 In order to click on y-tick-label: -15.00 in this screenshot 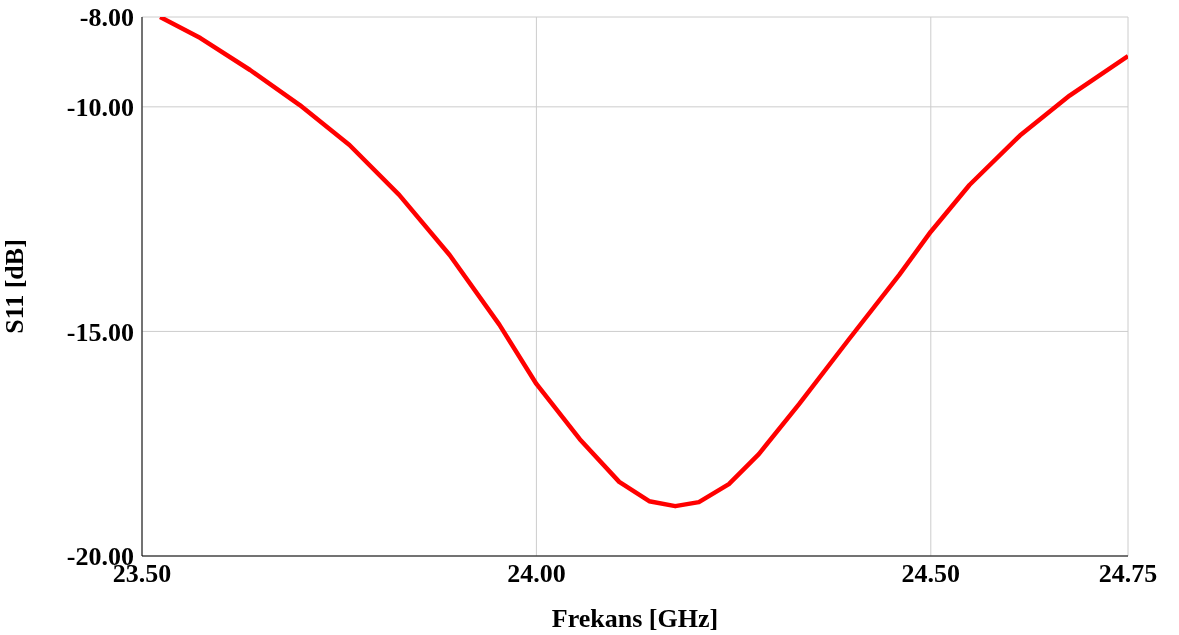, I will do `click(100, 332)`.